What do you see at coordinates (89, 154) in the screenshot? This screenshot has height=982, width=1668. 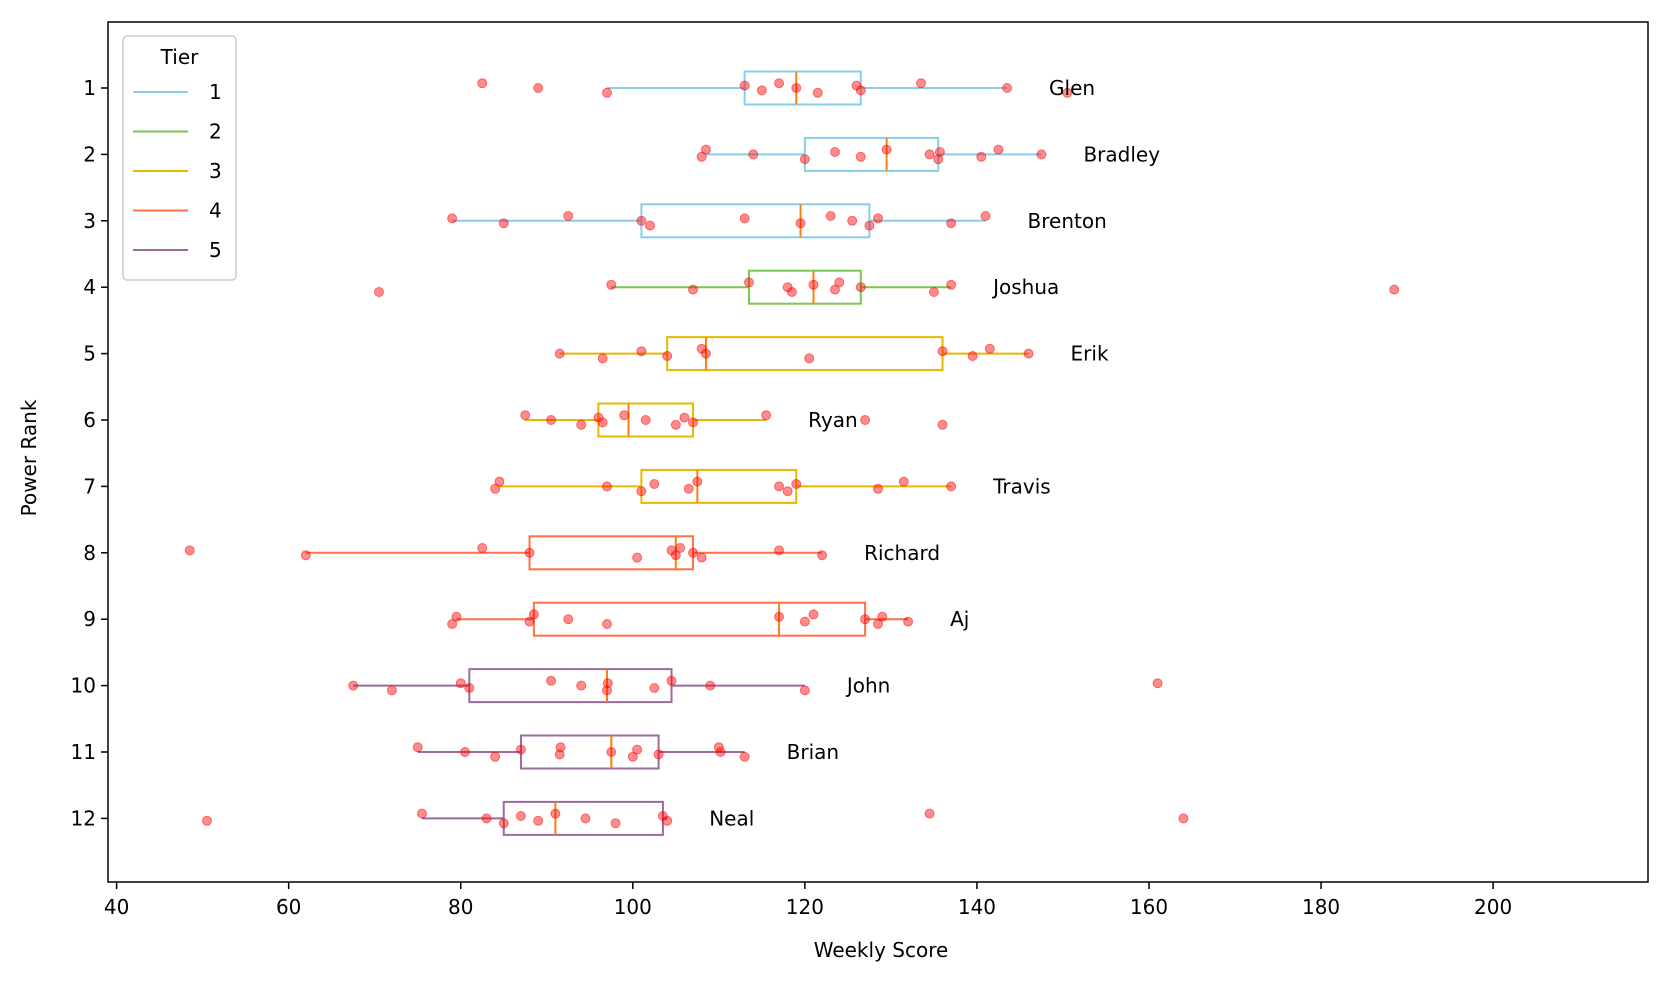 I see `y-tick-label: 2` at bounding box center [89, 154].